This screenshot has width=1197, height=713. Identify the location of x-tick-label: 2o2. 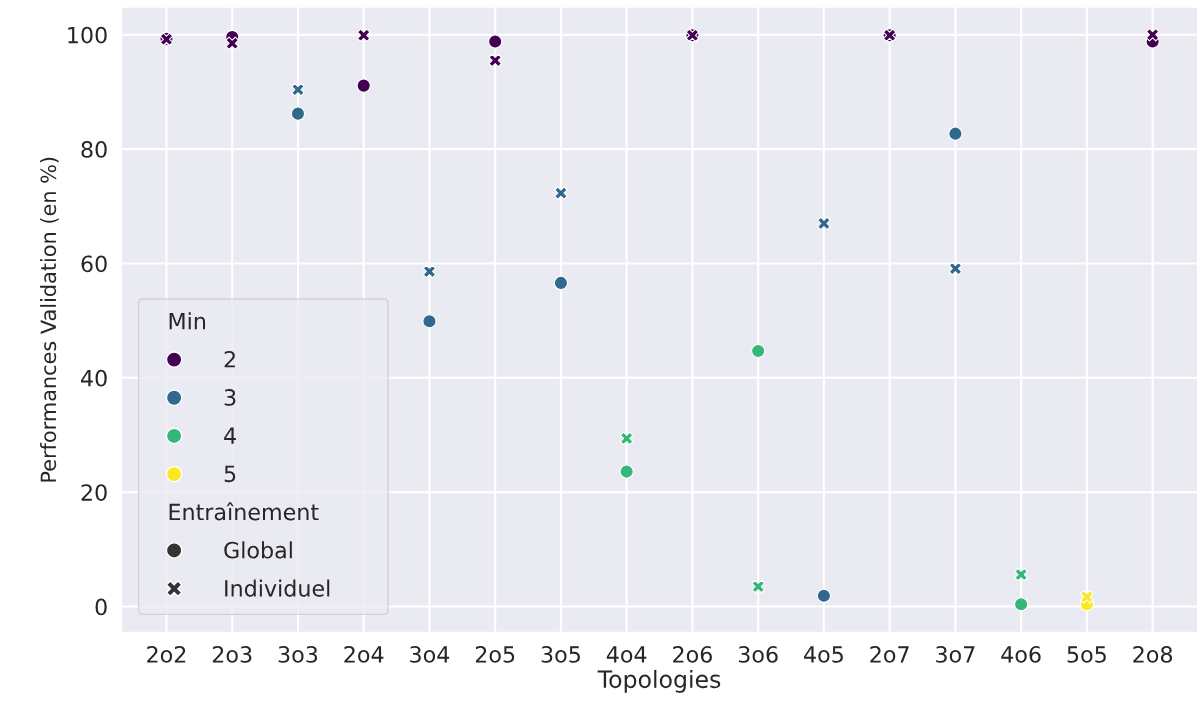
(166, 654).